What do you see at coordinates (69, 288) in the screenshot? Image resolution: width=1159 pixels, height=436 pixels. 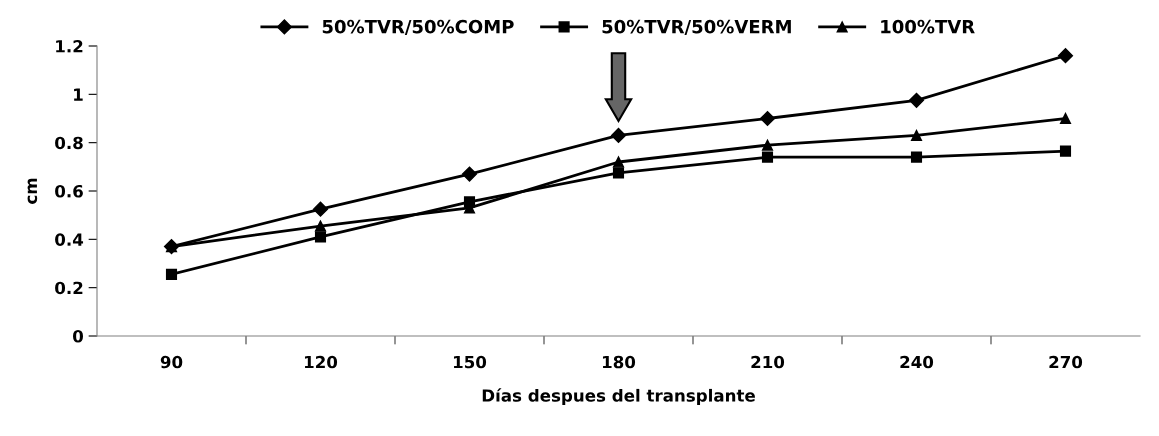 I see `y-tick-label: 0.2` at bounding box center [69, 288].